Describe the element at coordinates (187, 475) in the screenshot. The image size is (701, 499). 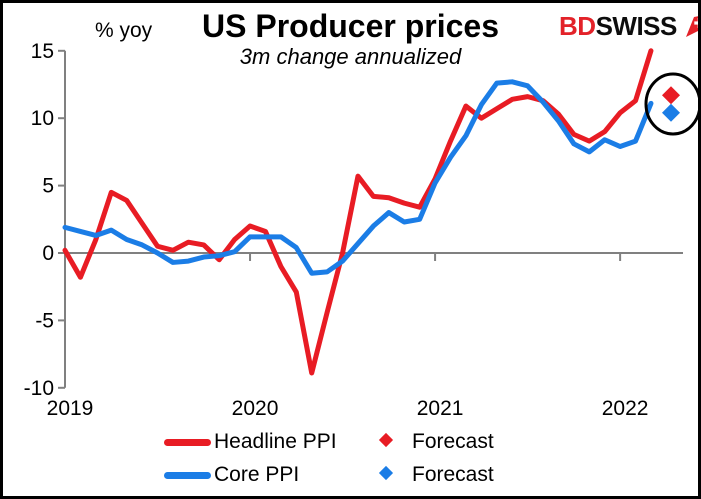
I see `legend-core-line-swatch` at that location.